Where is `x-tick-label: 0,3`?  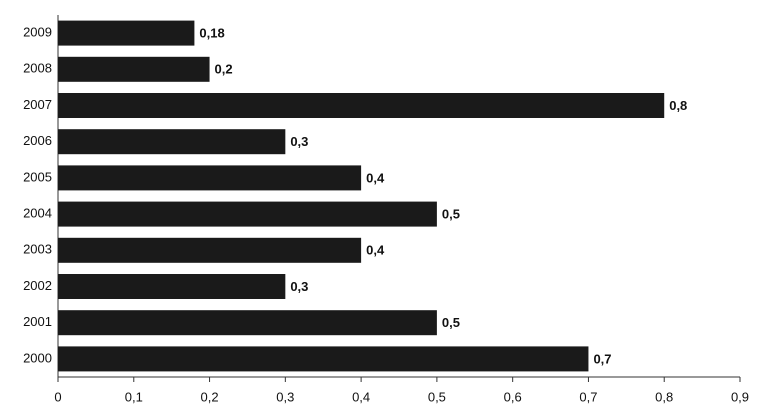 x-tick-label: 0,3 is located at coordinates (285, 396).